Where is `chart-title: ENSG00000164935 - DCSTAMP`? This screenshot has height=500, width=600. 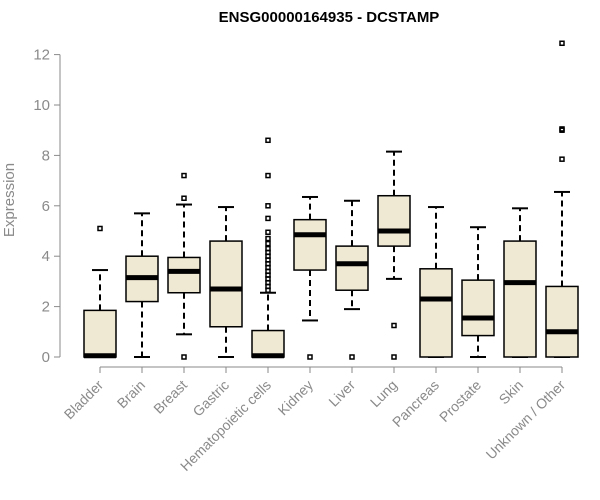 chart-title: ENSG00000164935 - DCSTAMP is located at coordinates (329, 17).